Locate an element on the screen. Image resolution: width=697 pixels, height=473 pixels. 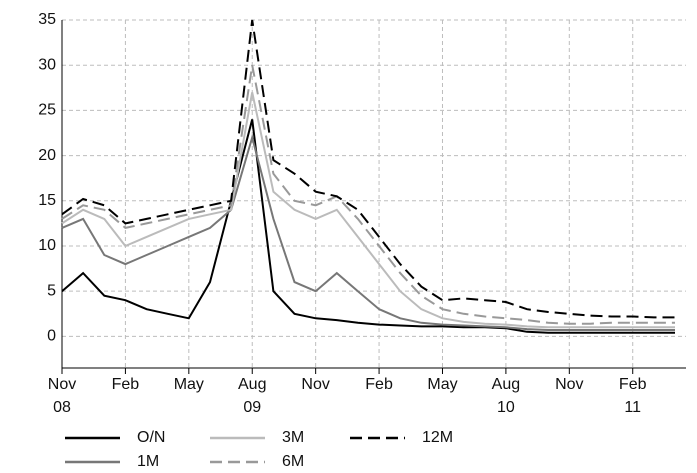
legend-label: O/N is located at coordinates (151, 437).